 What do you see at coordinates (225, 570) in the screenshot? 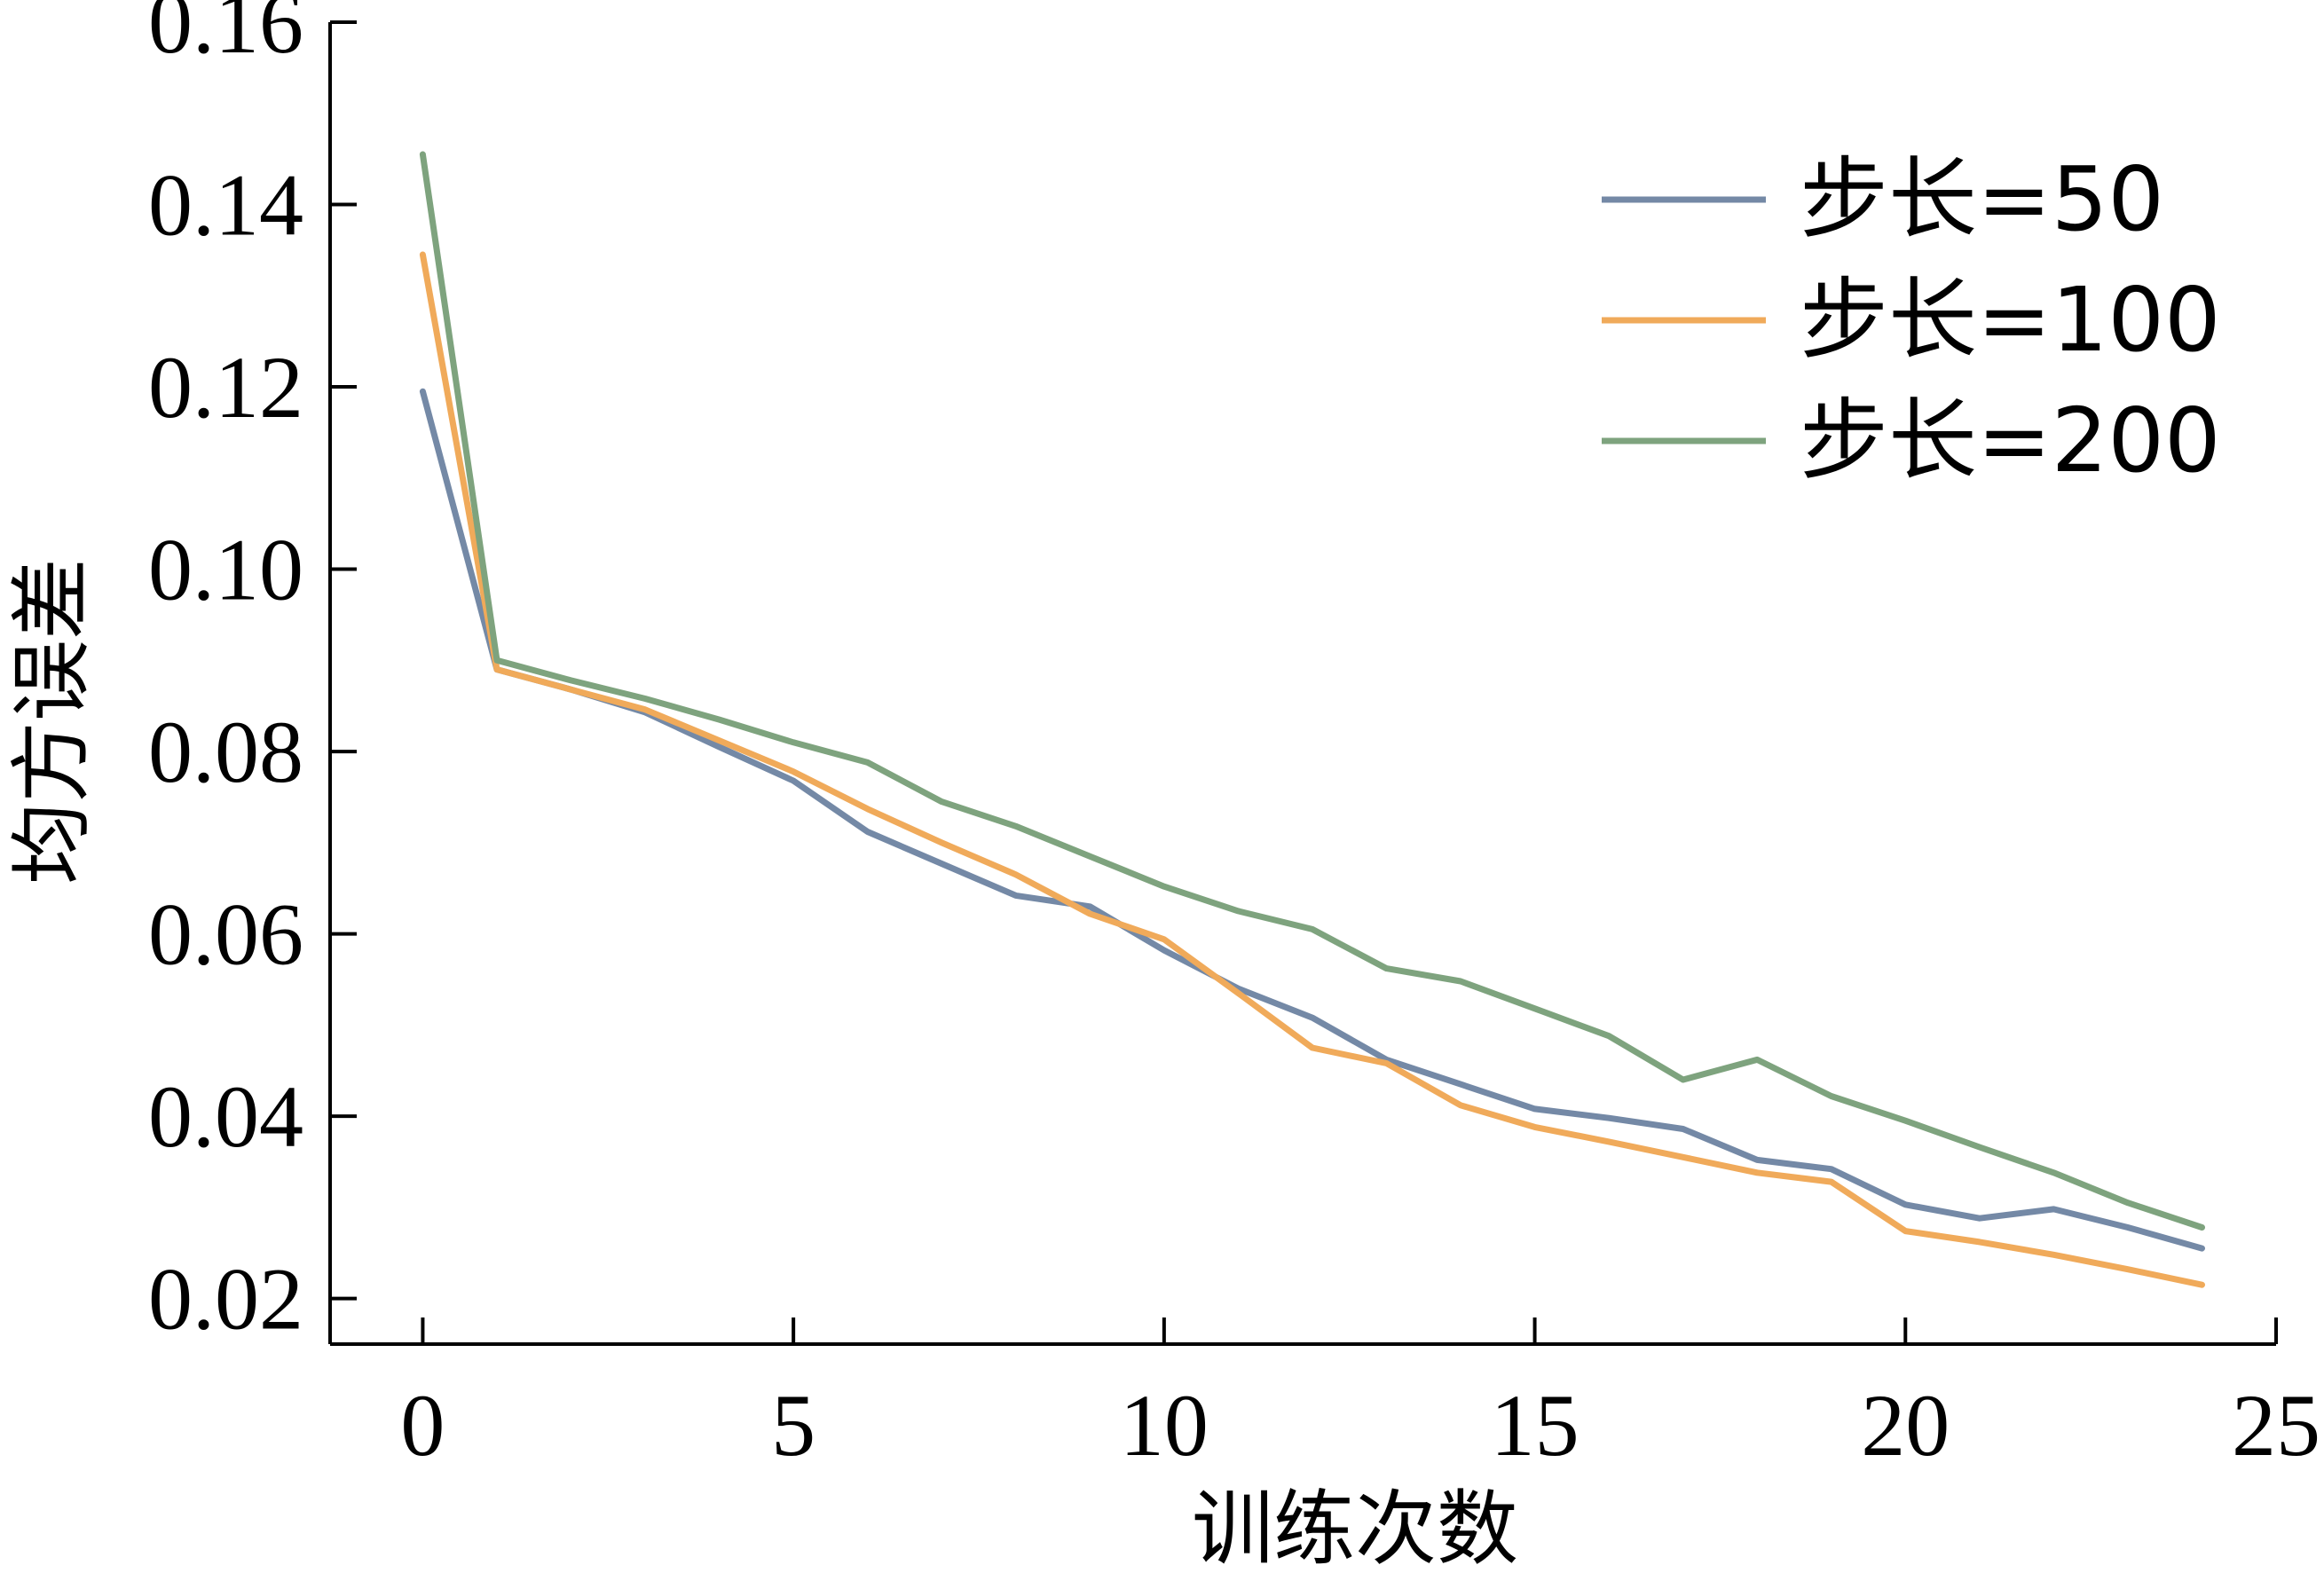
I see `y-tick-label: 0.10` at bounding box center [225, 570].